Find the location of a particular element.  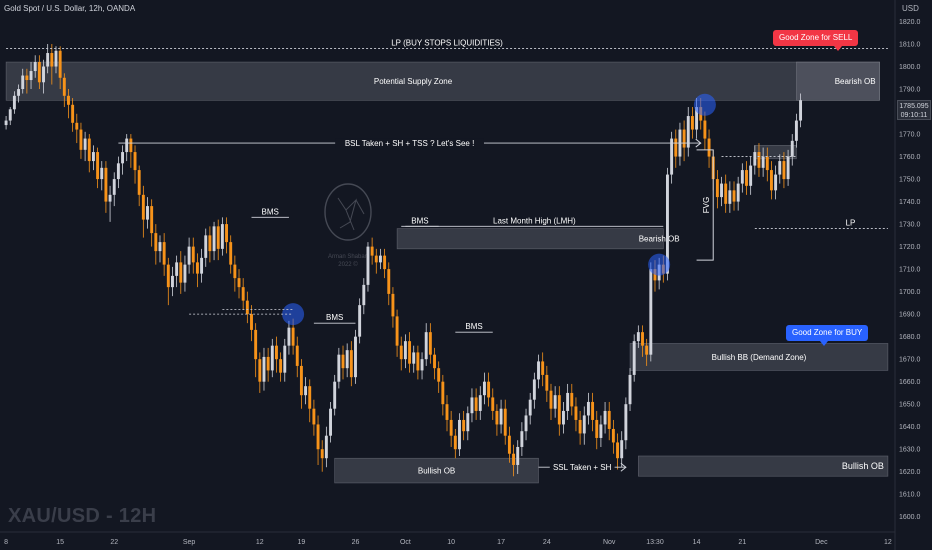

time-tick-label: 13:30 is located at coordinates (655, 542).